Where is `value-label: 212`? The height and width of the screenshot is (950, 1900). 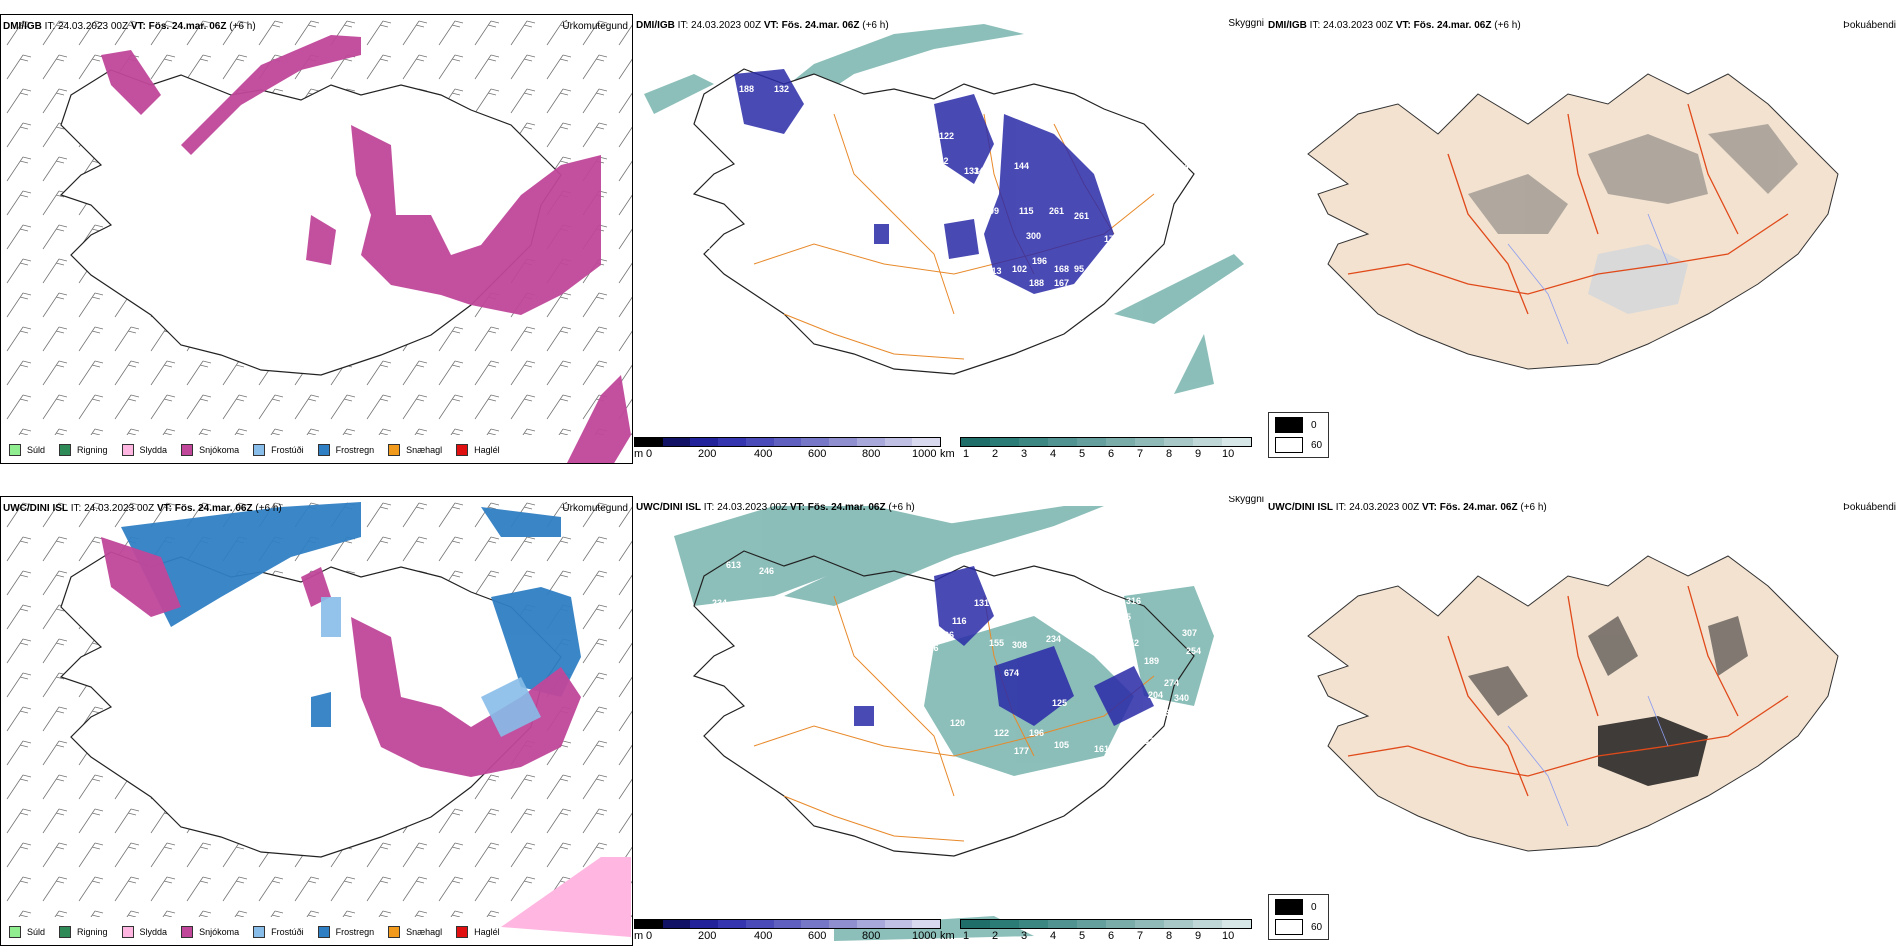 value-label: 212 is located at coordinates (1036, 307).